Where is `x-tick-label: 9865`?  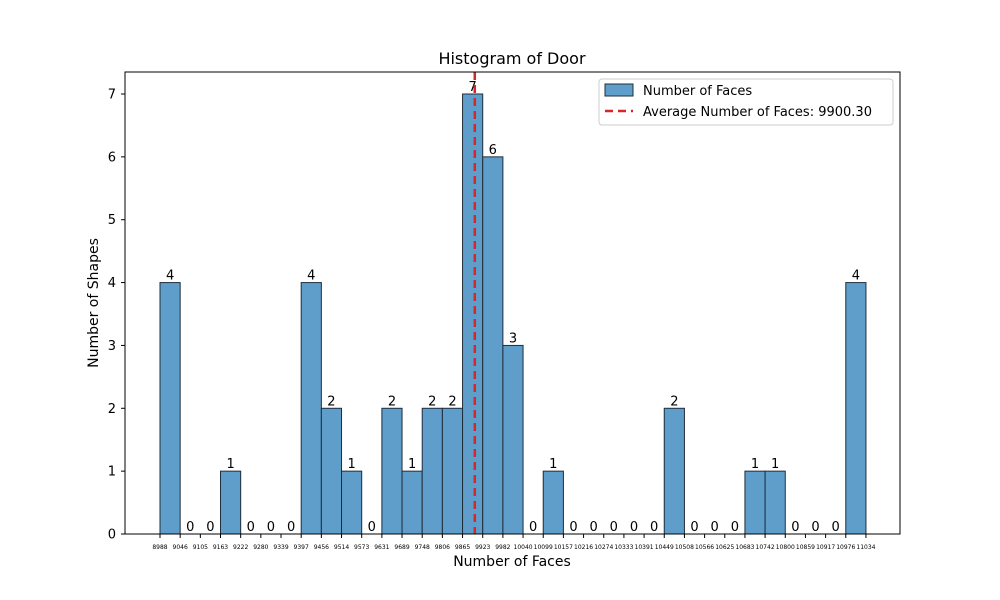 x-tick-label: 9865 is located at coordinates (462, 547).